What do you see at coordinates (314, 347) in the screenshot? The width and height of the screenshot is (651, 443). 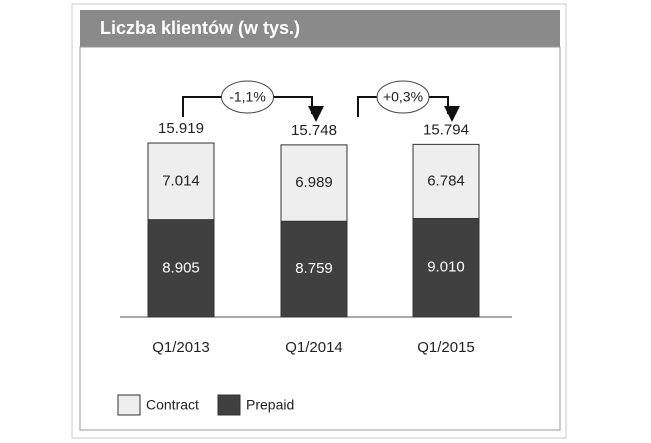 I see `x-tick-label: Q1/2014` at bounding box center [314, 347].